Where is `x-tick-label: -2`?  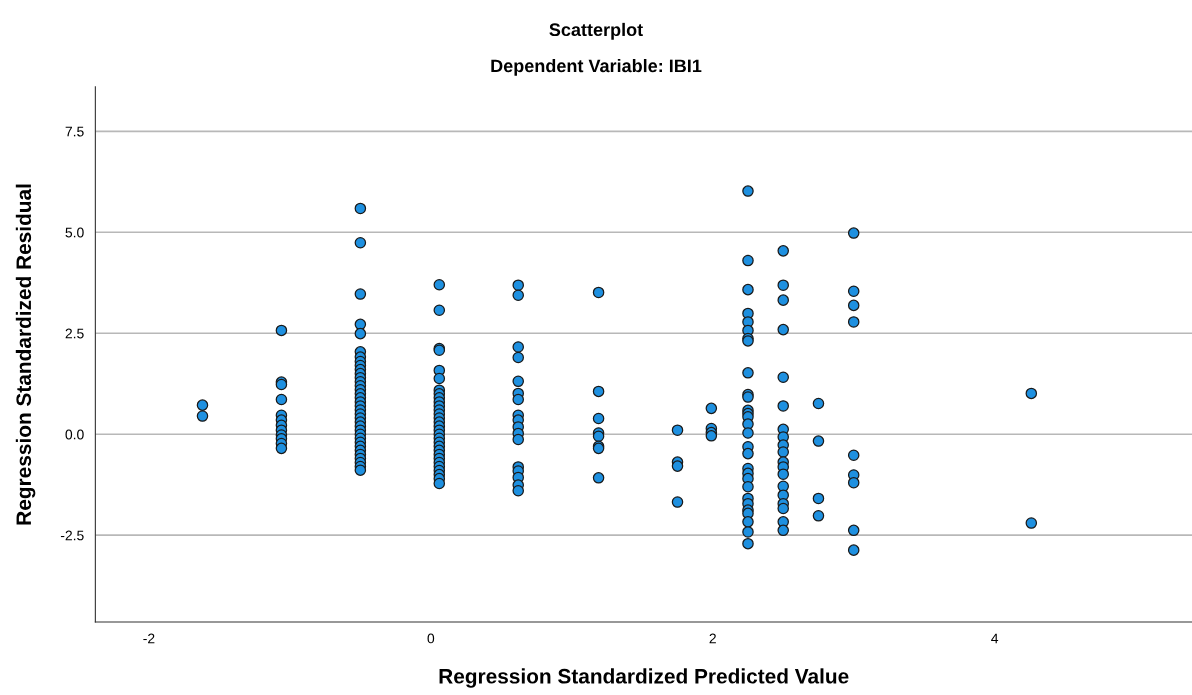
x-tick-label: -2 is located at coordinates (149, 638).